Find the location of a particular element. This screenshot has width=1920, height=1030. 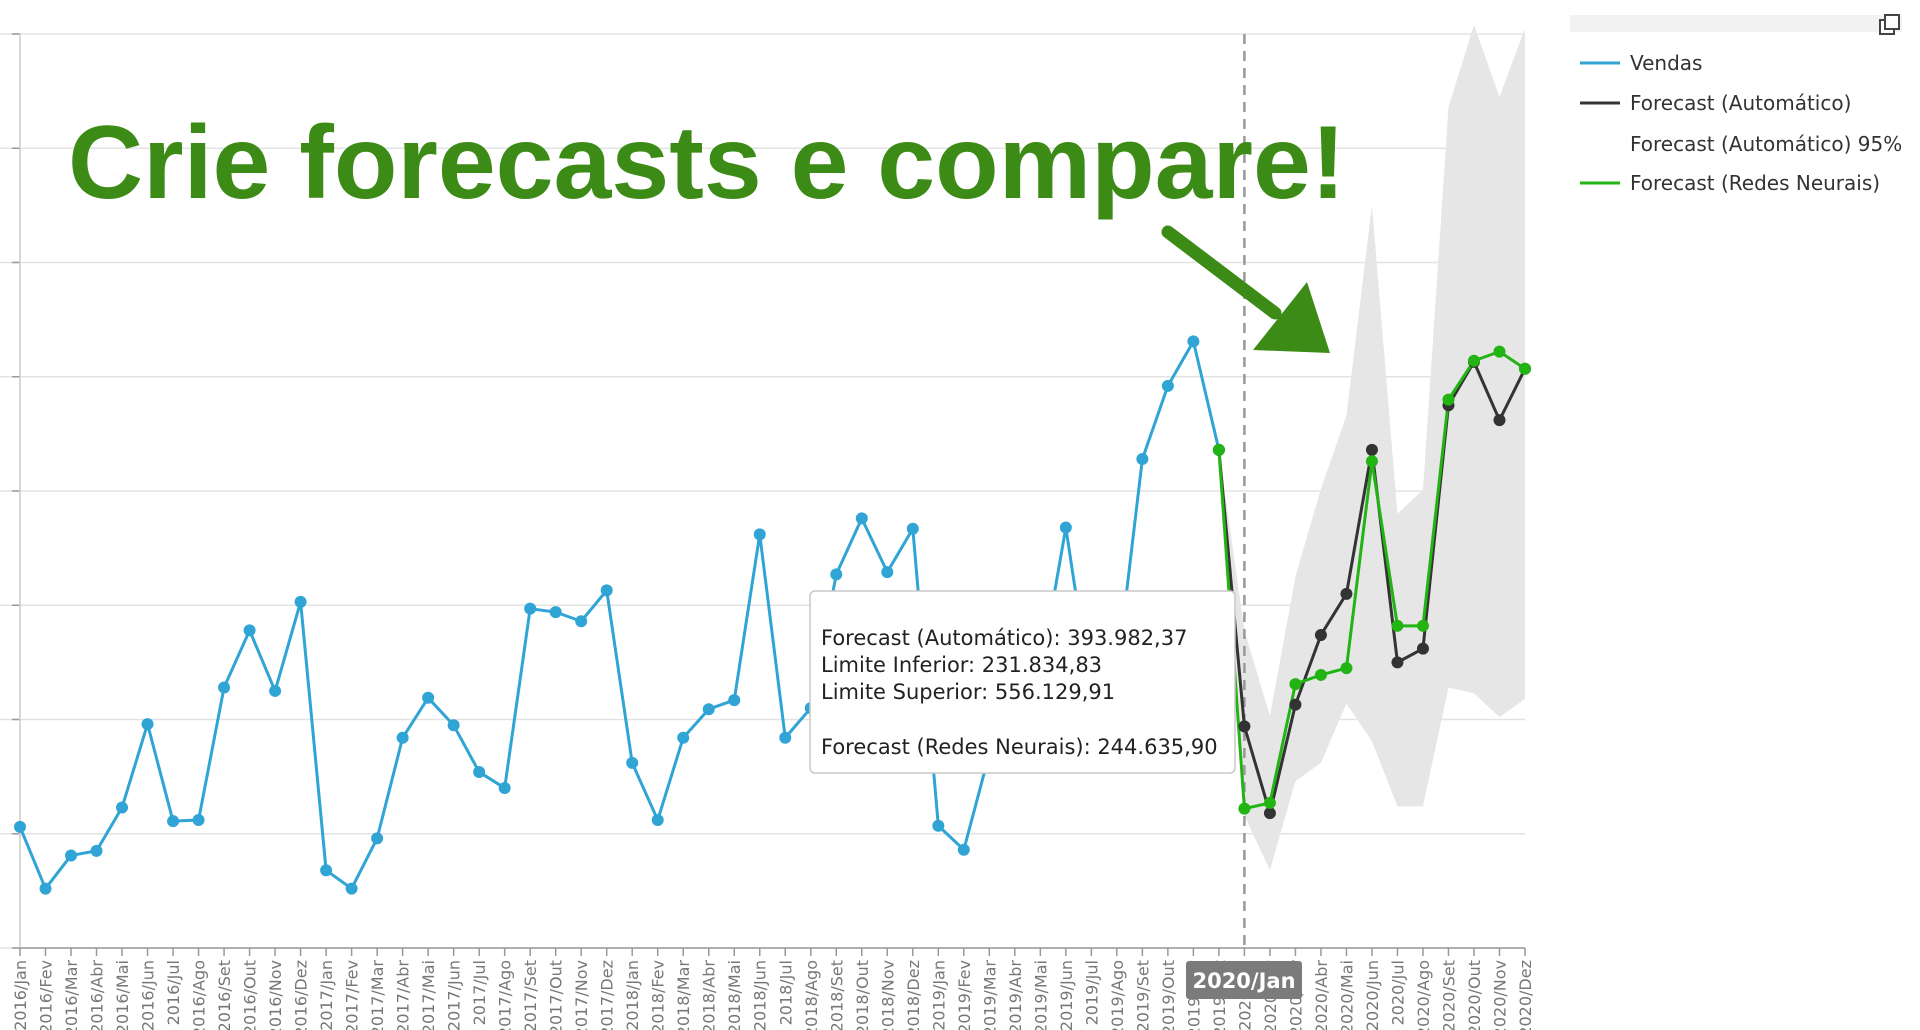

x-tick-label: 2019/Abr is located at coordinates (1015, 995).